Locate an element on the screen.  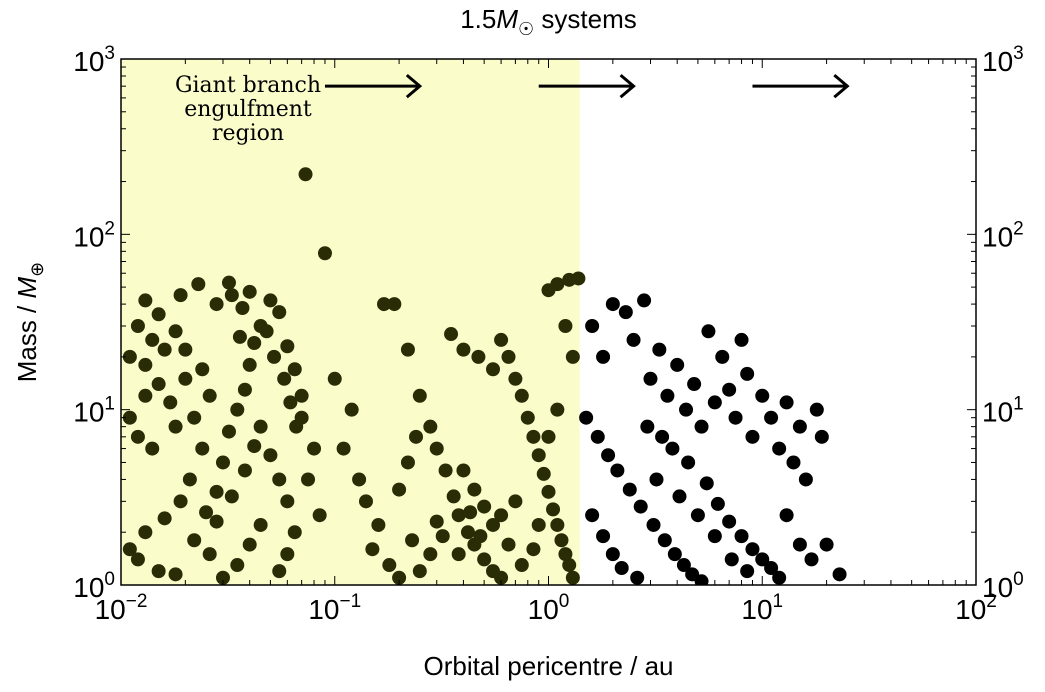
title-subscript: ☉ is located at coordinates (526, 29).